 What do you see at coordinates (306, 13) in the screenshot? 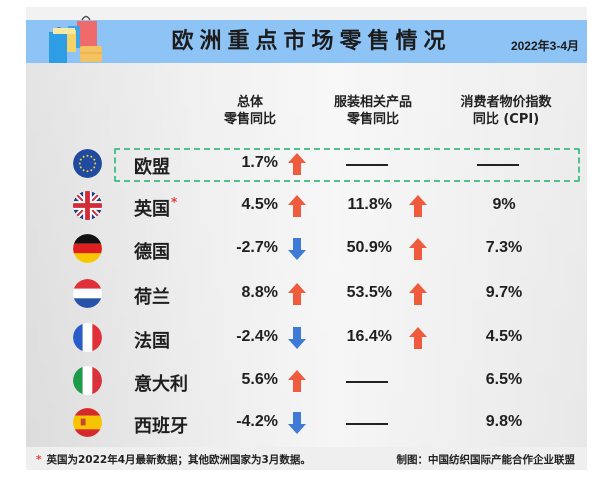
I see `top-strip` at bounding box center [306, 13].